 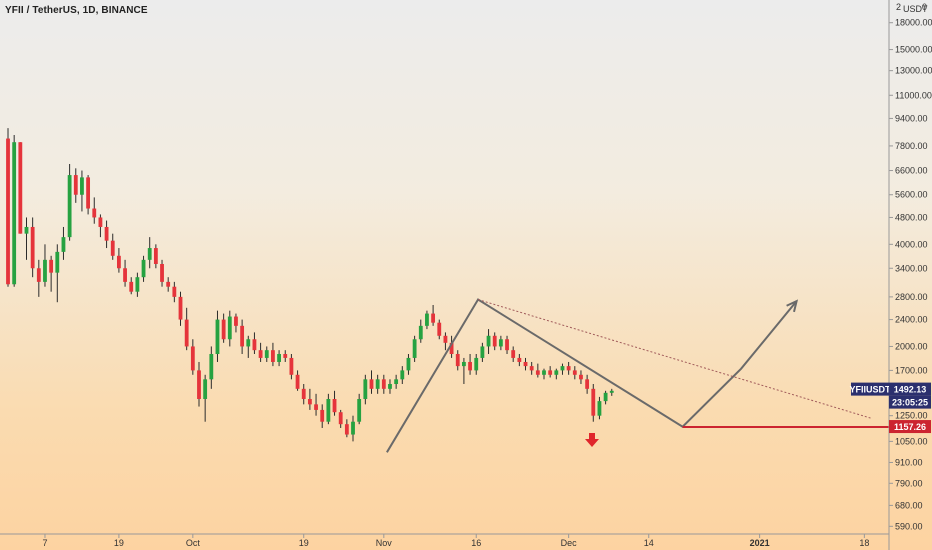 What do you see at coordinates (911, 441) in the screenshot?
I see `price-tick-label: 1050.00` at bounding box center [911, 441].